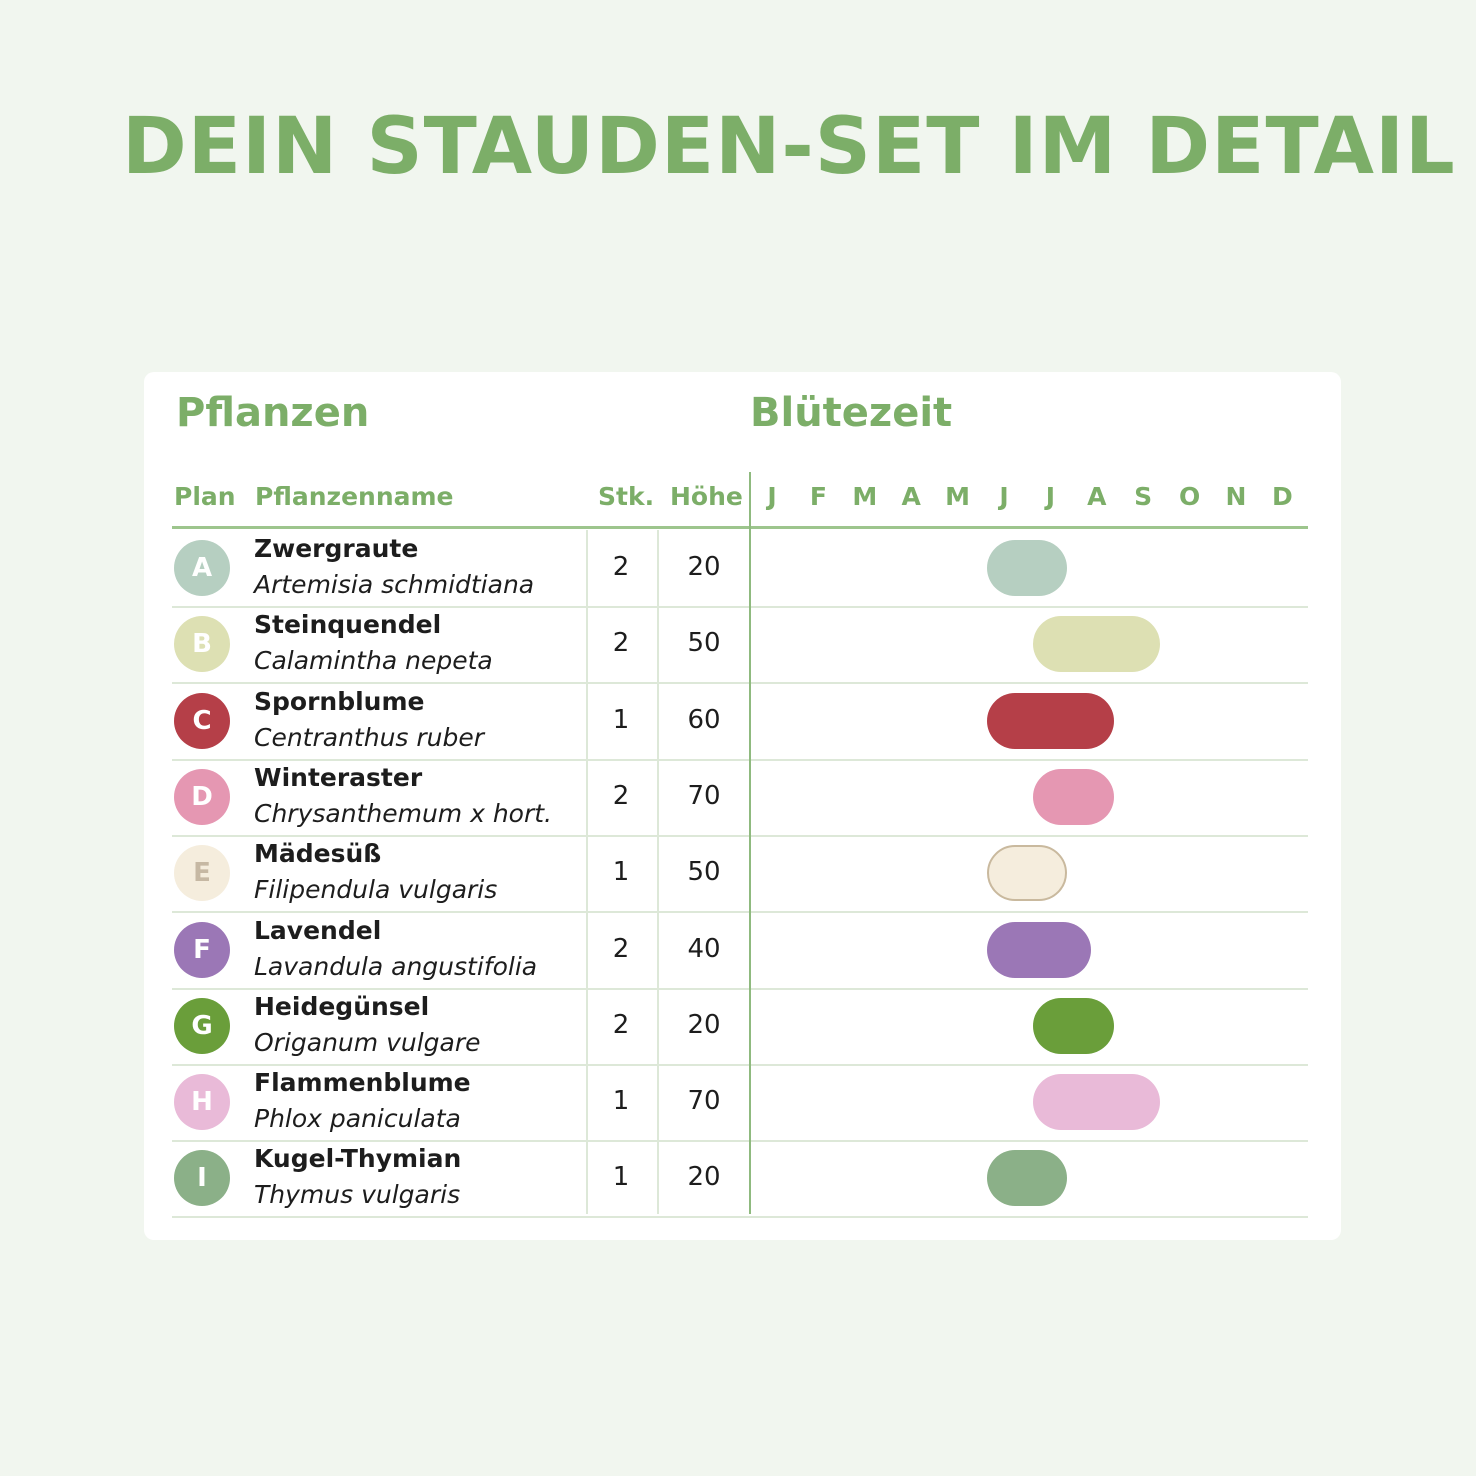 The image size is (1476, 1476). What do you see at coordinates (342, 1006) in the screenshot?
I see `plant-name: Heidegünsel` at bounding box center [342, 1006].